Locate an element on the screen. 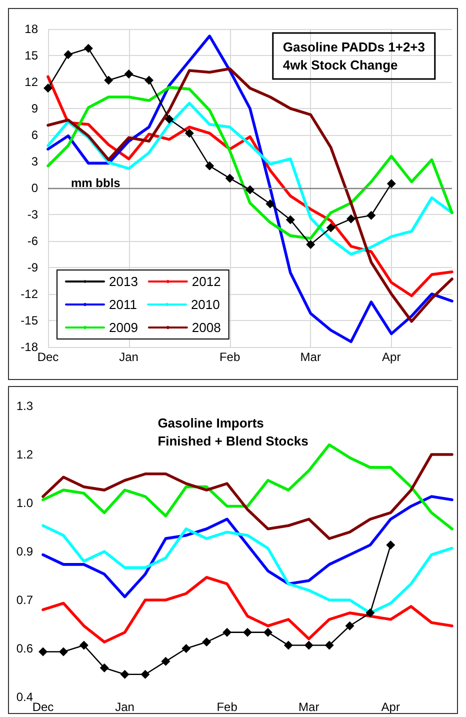  legend-label: 2008 is located at coordinates (206, 327).